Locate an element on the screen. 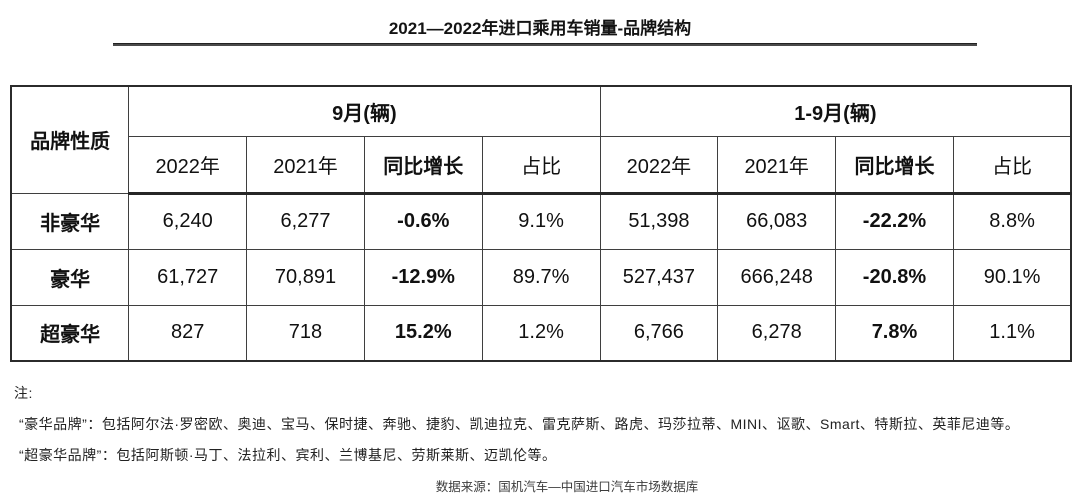  title-underline is located at coordinates (545, 44).